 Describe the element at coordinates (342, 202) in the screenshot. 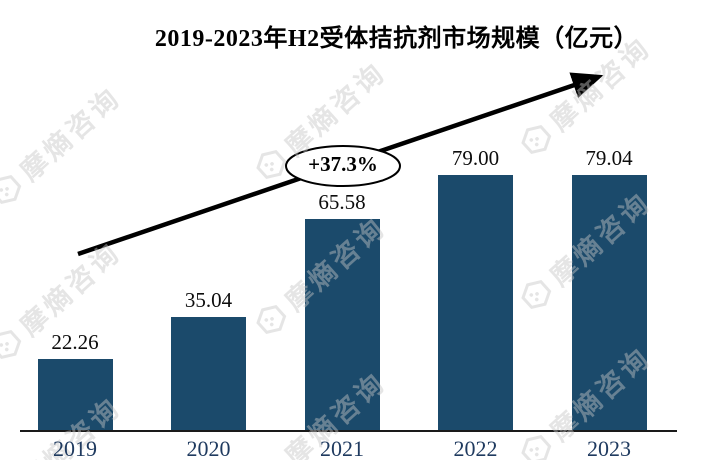

I see `value-label-2021: 65.58` at that location.